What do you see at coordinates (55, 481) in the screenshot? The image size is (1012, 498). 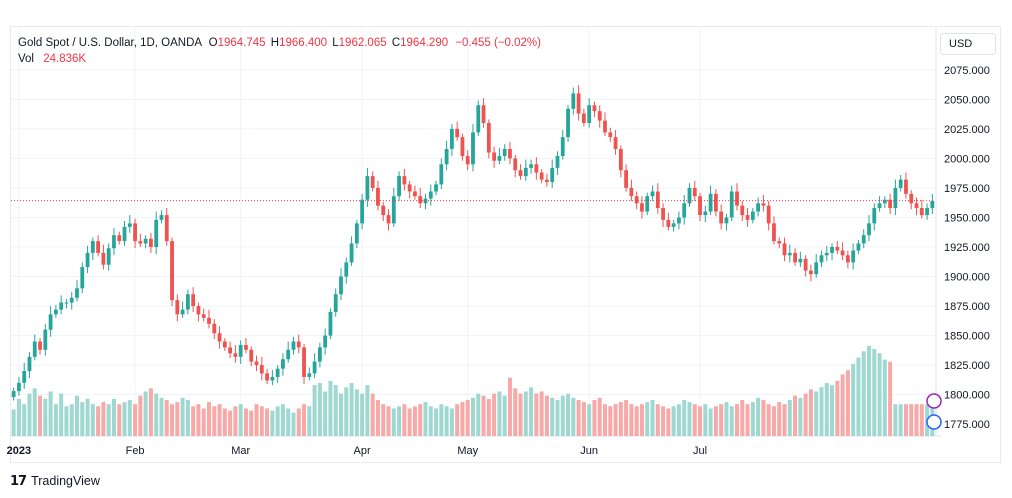 I see `tradingview-brand: 𝟭𝟳 TradingView` at bounding box center [55, 481].